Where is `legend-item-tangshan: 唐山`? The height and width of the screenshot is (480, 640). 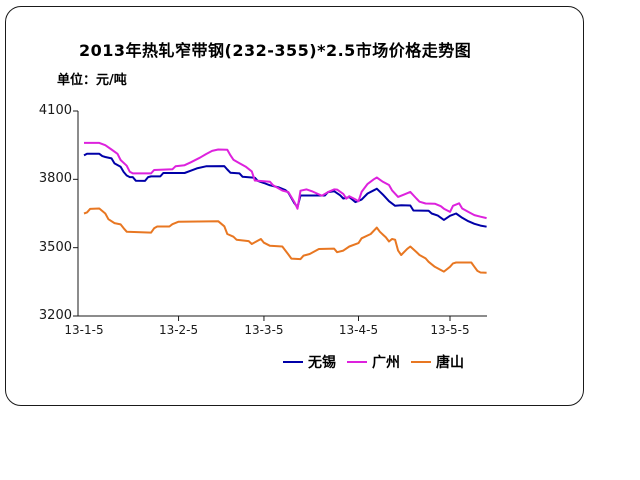
legend-item-tangshan: 唐山 is located at coordinates (437, 362).